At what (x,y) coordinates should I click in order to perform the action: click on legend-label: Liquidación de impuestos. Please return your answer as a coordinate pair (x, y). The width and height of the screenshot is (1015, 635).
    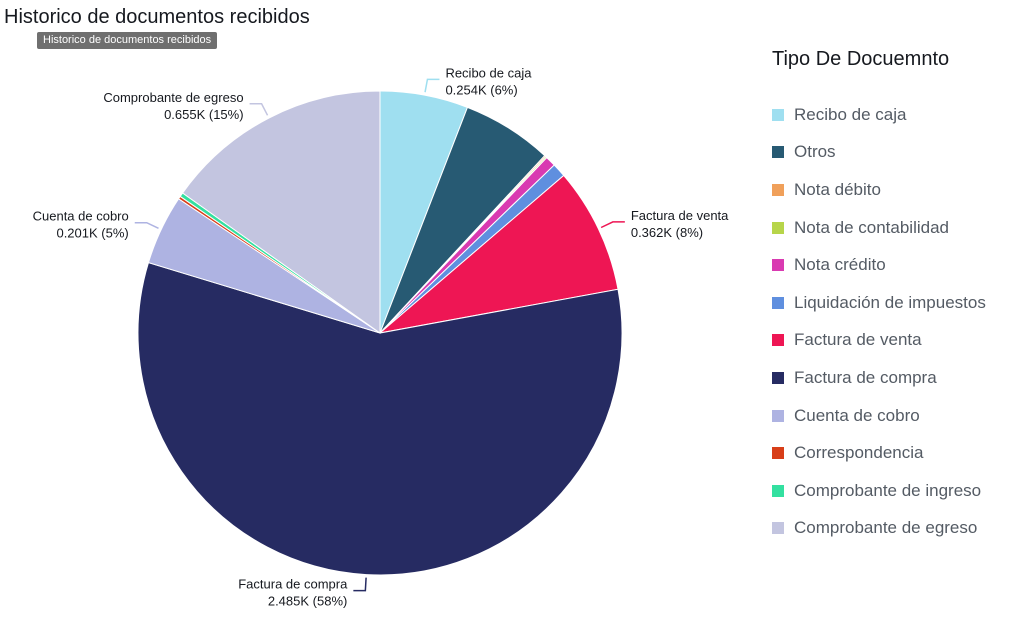
    Looking at the image, I should click on (890, 302).